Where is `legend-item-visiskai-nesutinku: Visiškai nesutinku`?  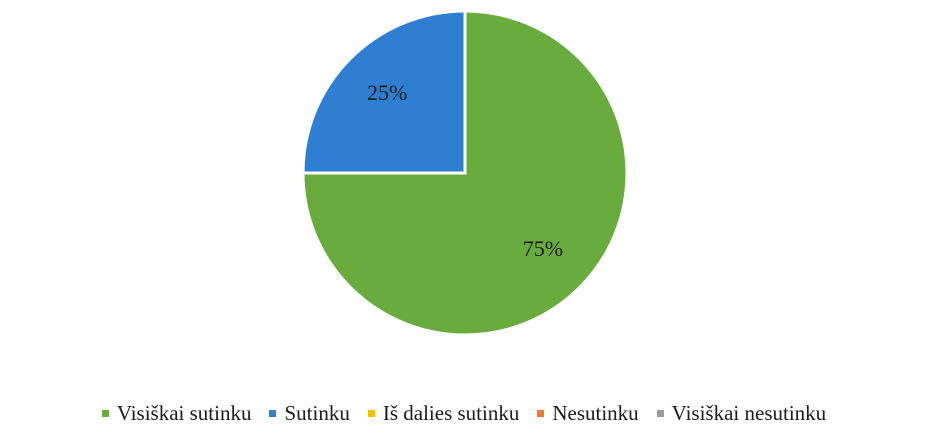 legend-item-visiskai-nesutinku: Visiškai nesutinku is located at coordinates (741, 413).